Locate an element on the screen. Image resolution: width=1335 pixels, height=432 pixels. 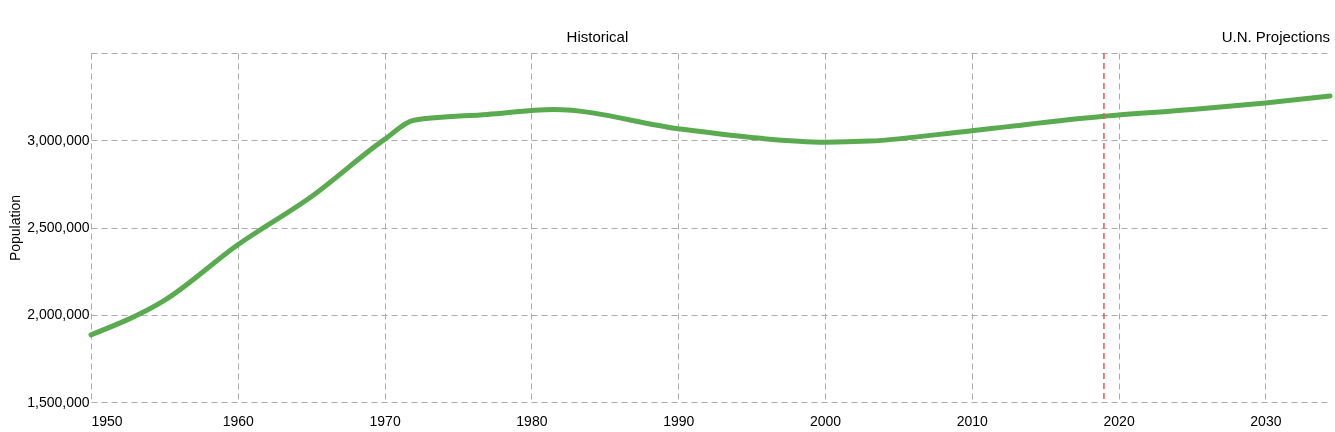
text: Historical is located at coordinates (597, 36).